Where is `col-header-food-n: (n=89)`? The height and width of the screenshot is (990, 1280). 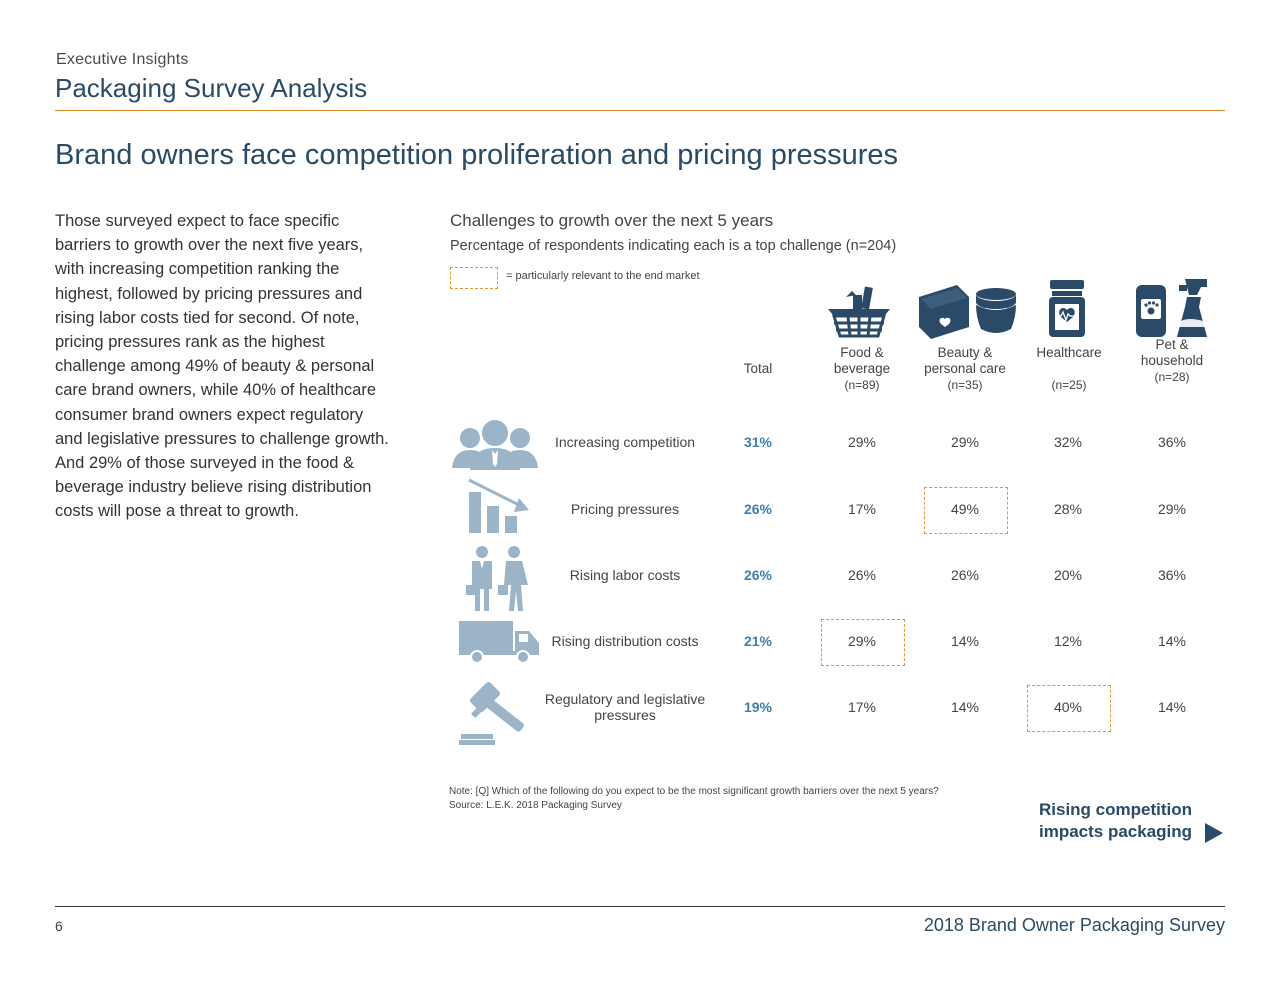 col-header-food-n: (n=89) is located at coordinates (862, 385).